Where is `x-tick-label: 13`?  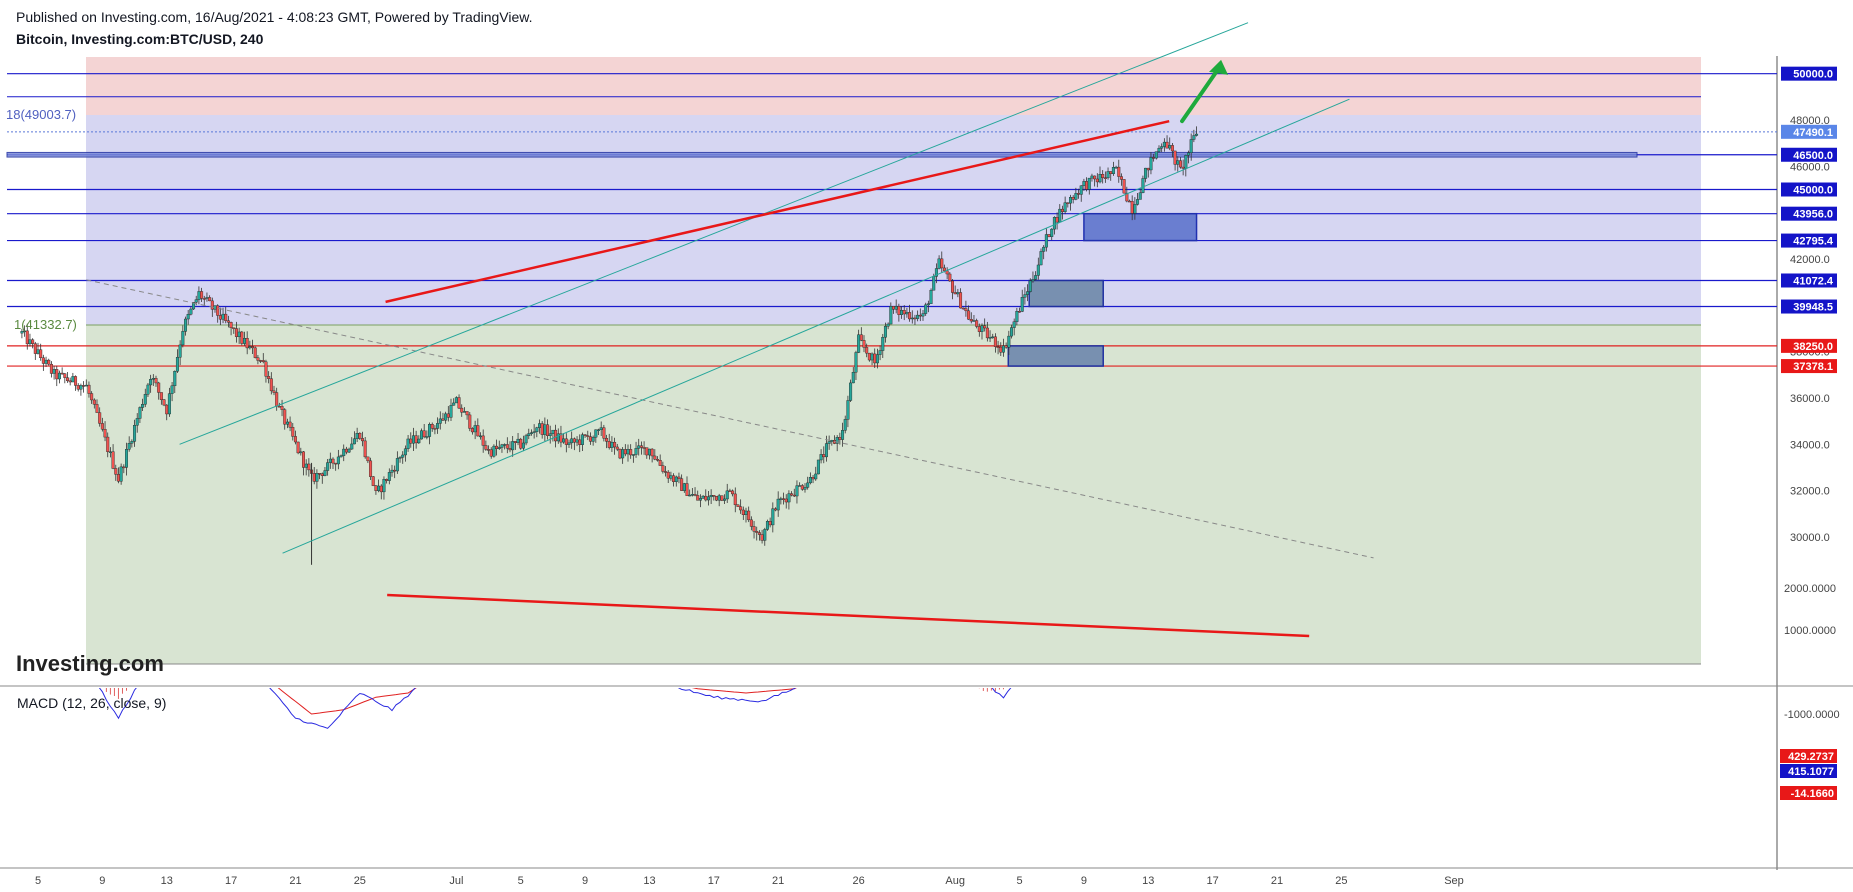 x-tick-label: 13 is located at coordinates (1148, 881).